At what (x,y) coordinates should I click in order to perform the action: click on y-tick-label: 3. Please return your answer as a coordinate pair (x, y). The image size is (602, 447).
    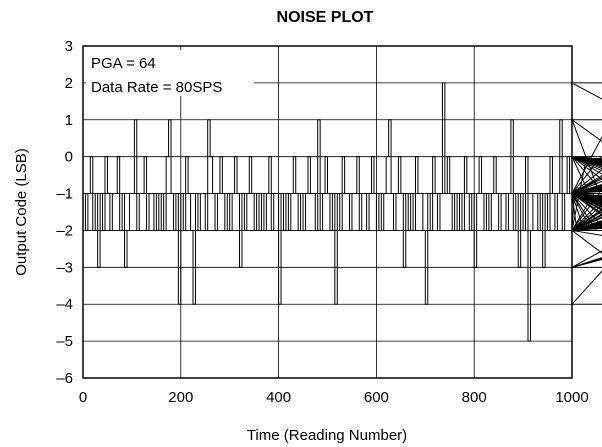
    Looking at the image, I should click on (69, 46).